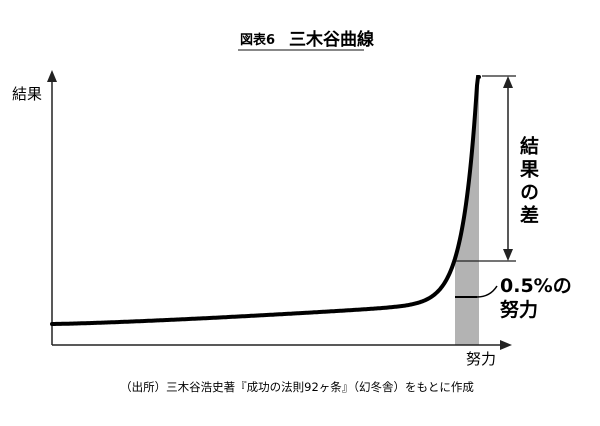 The image size is (600, 426). What do you see at coordinates (487, 291) in the screenshot?
I see `effort-gap-leader` at bounding box center [487, 291].